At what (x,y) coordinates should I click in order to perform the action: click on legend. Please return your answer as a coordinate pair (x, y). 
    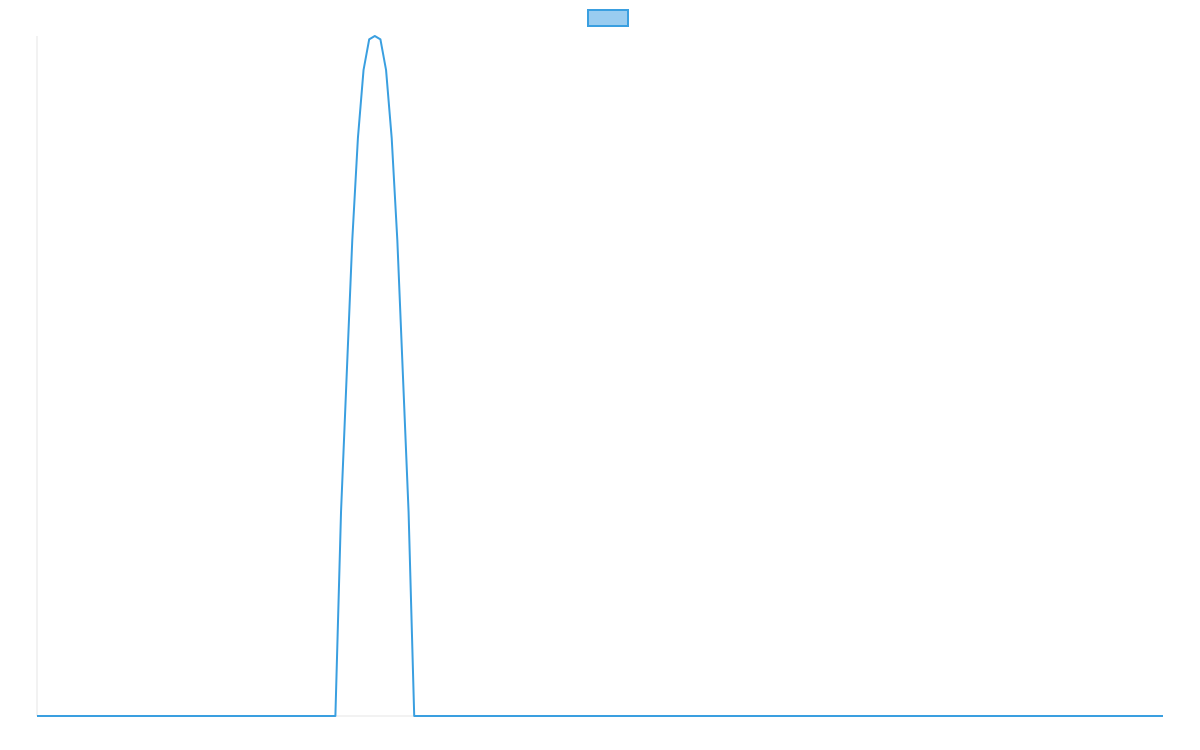
    Looking at the image, I should click on (608, 18).